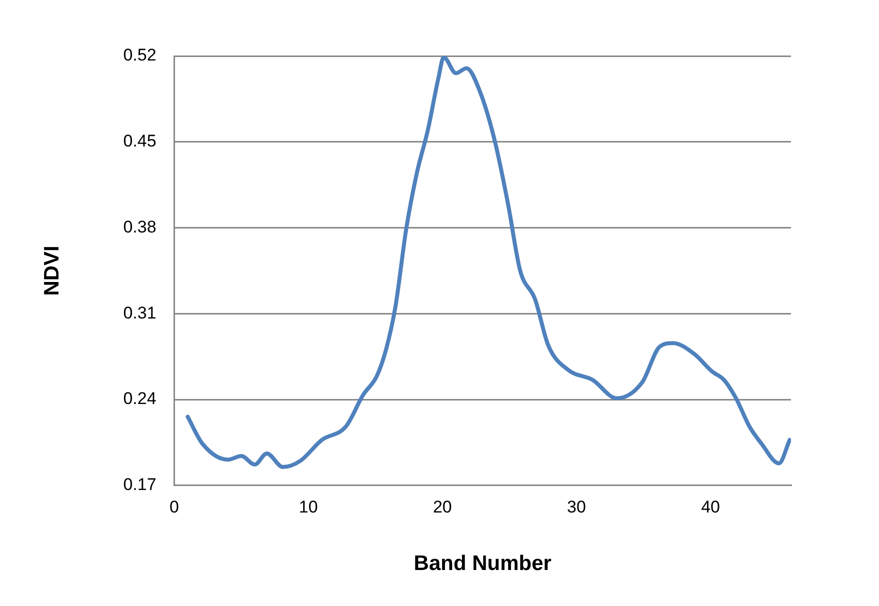 This screenshot has width=879, height=606. Describe the element at coordinates (139, 141) in the screenshot. I see `y-tick-label: 0.45` at that location.